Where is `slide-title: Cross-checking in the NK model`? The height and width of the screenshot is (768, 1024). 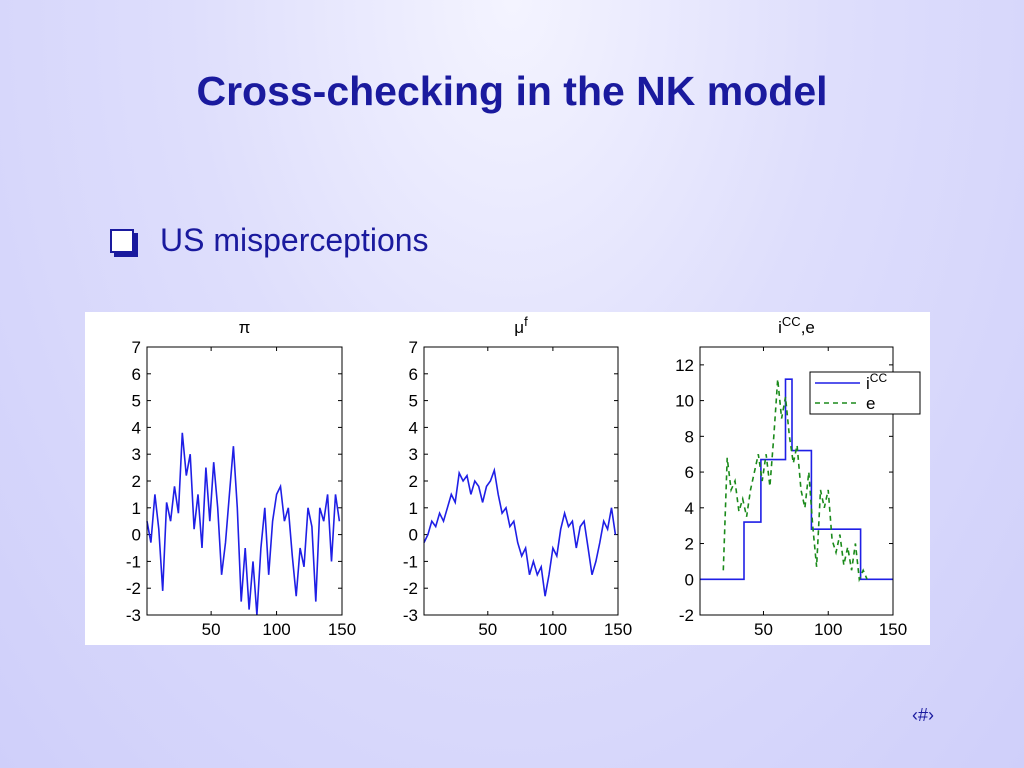 slide-title: Cross-checking in the NK model is located at coordinates (512, 91).